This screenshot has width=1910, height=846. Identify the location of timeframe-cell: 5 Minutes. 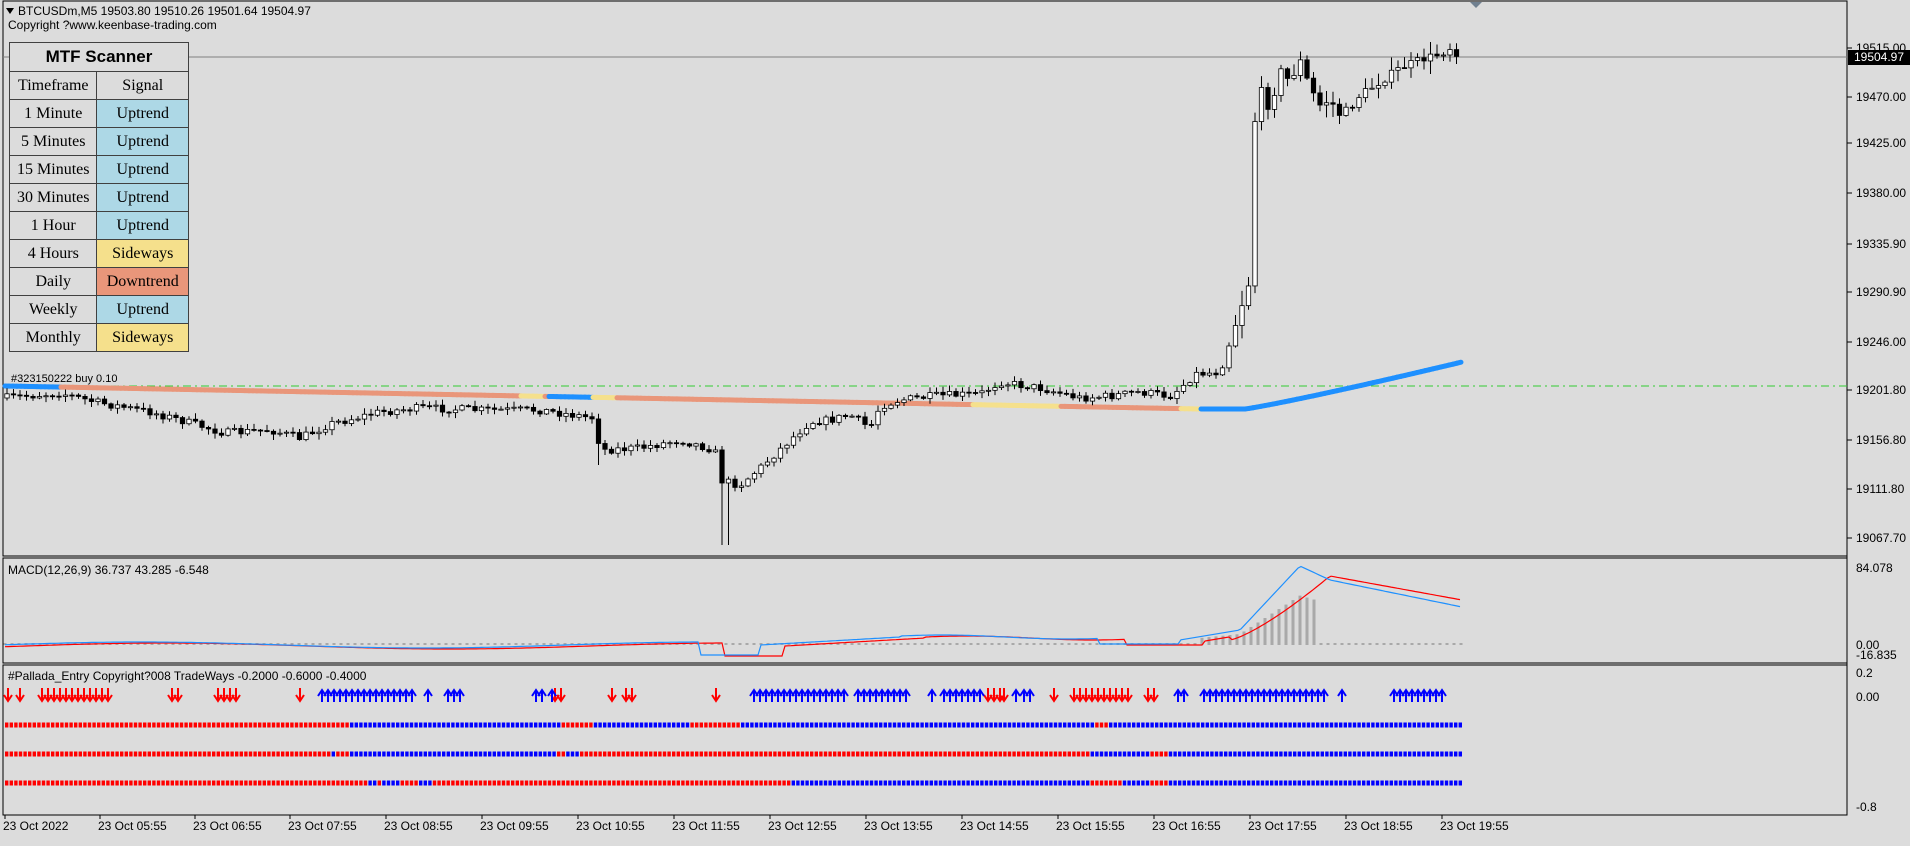
(53, 142).